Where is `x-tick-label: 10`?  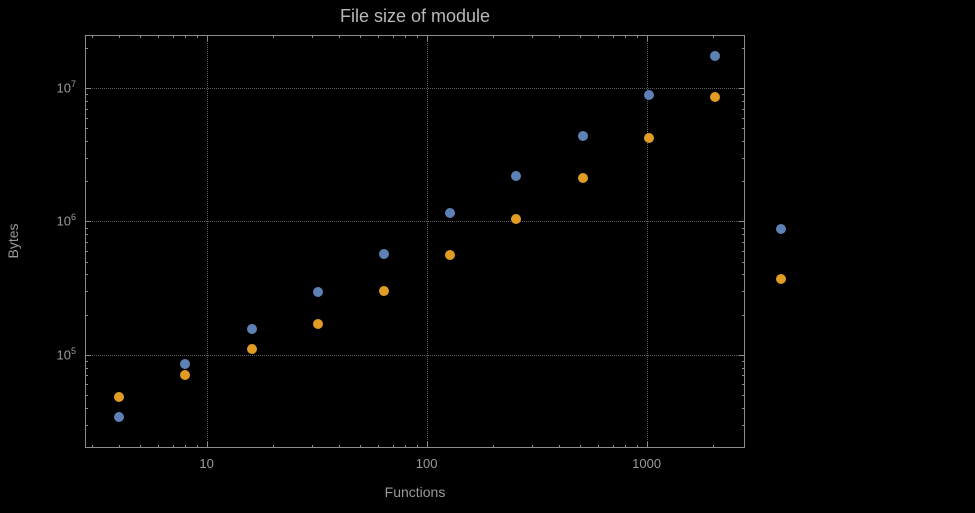
x-tick-label: 10 is located at coordinates (206, 463).